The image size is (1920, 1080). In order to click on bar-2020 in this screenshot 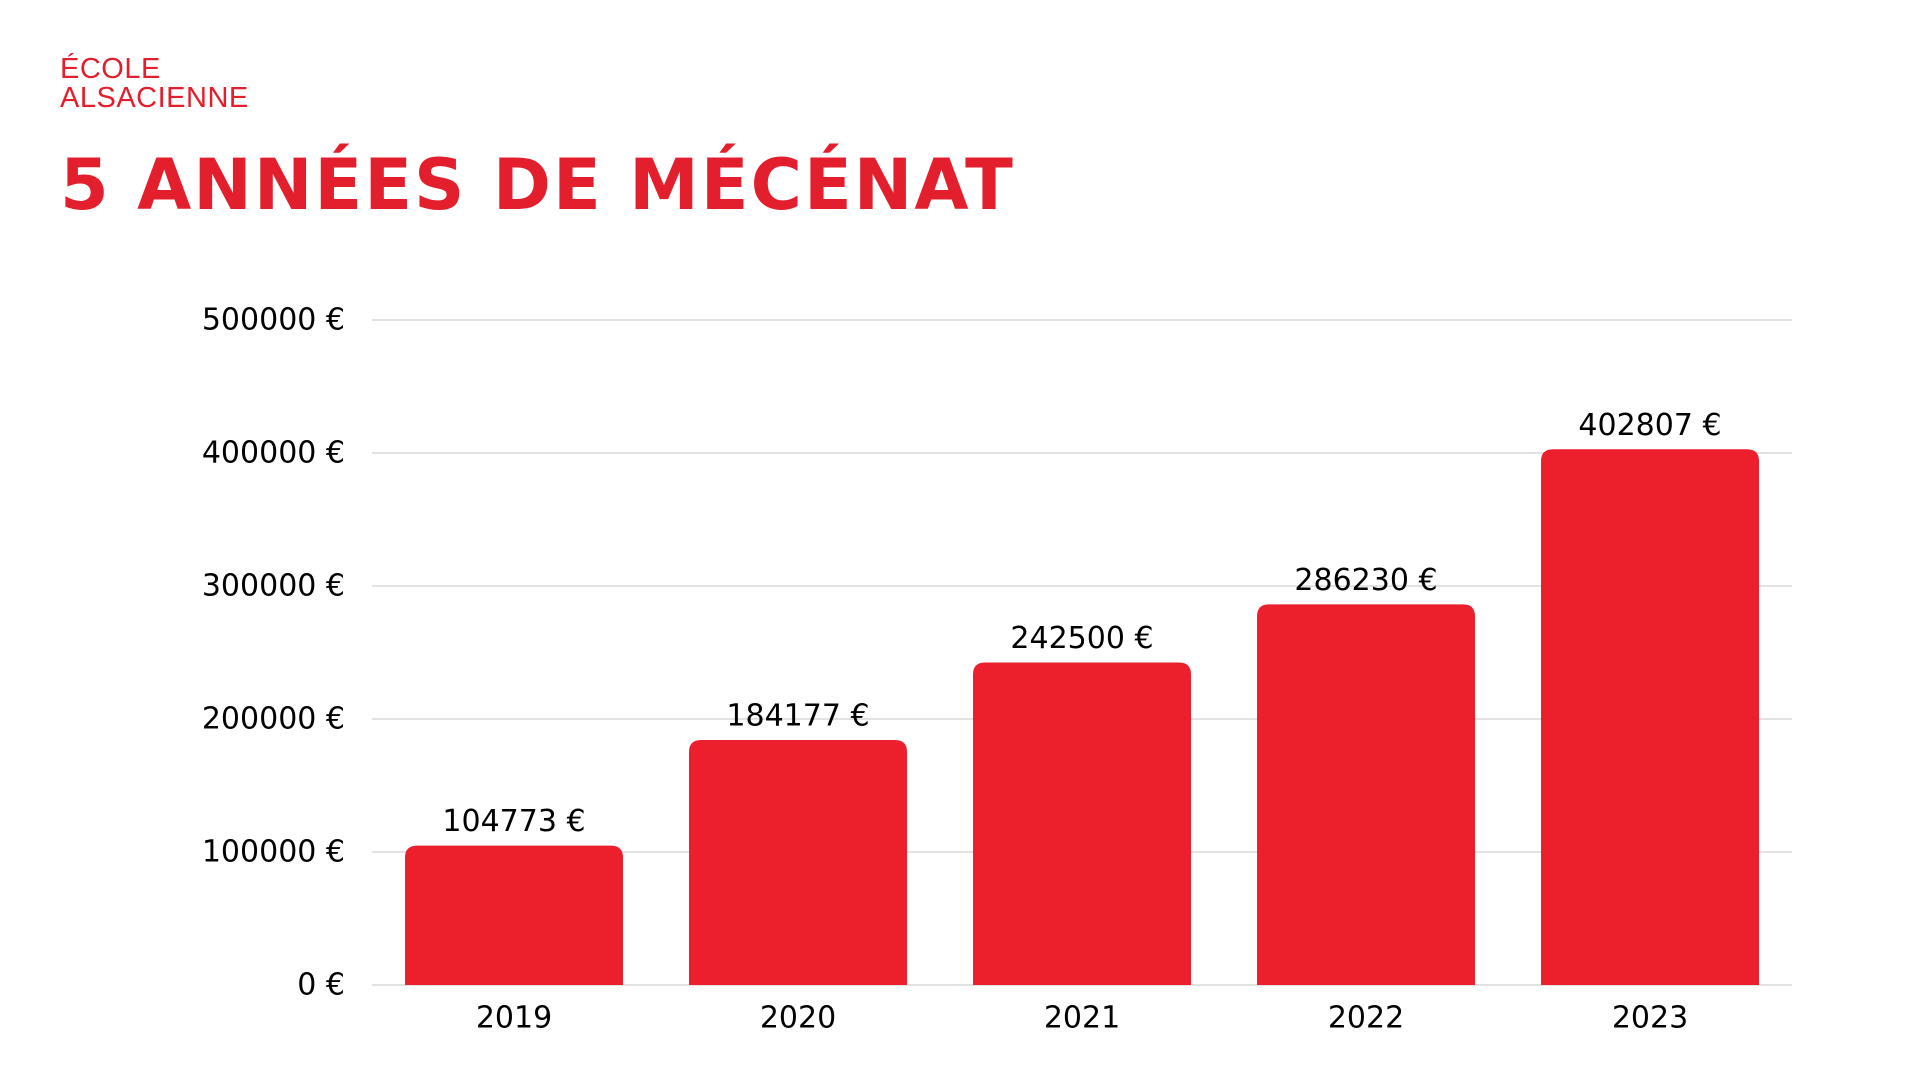, I will do `click(798, 862)`.